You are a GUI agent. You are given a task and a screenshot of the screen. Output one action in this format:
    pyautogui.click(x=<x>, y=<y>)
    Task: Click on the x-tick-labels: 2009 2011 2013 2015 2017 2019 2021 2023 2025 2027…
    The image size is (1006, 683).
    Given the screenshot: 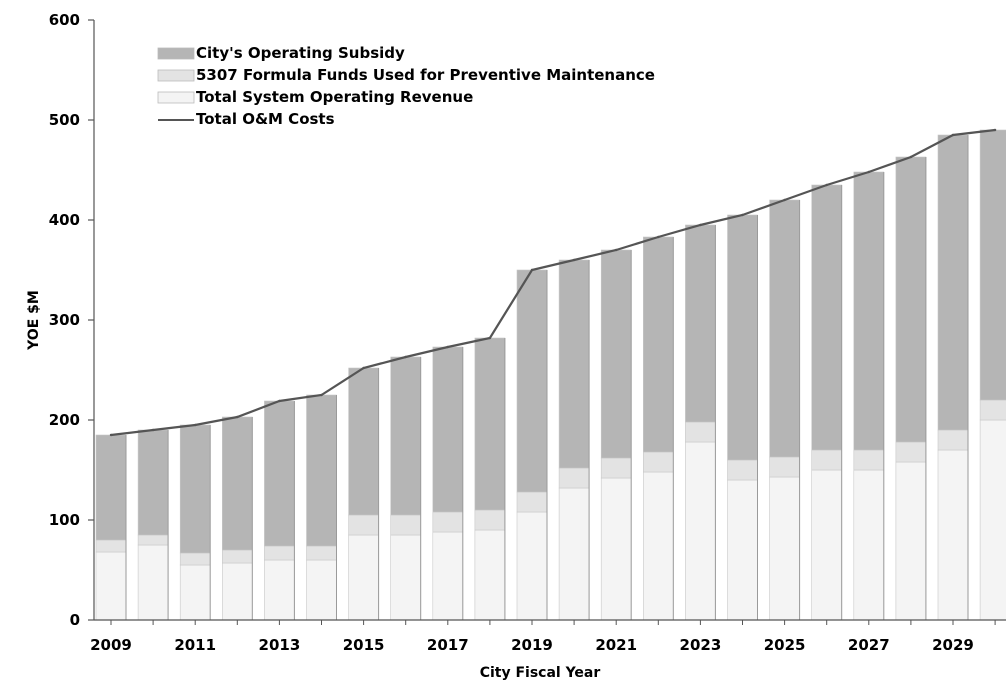 What is the action you would take?
    pyautogui.click(x=532, y=645)
    